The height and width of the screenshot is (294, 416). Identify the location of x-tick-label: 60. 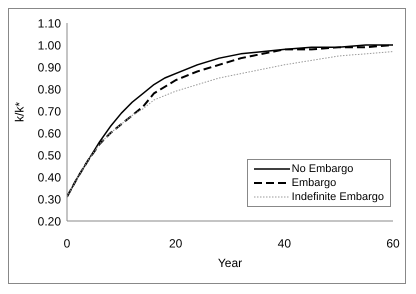
(393, 243).